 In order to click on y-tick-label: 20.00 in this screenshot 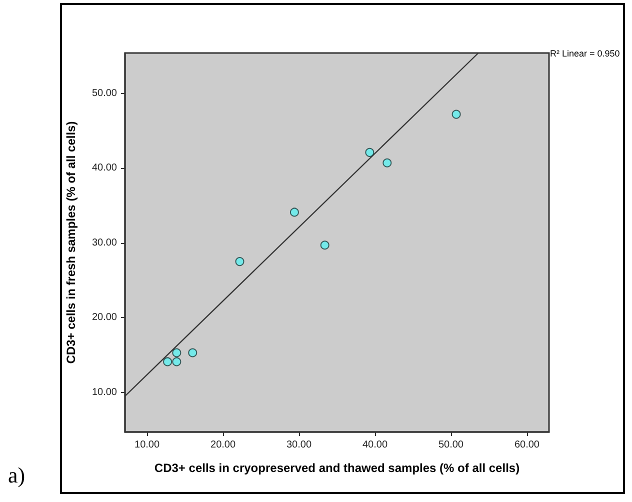, I will do `click(105, 318)`.